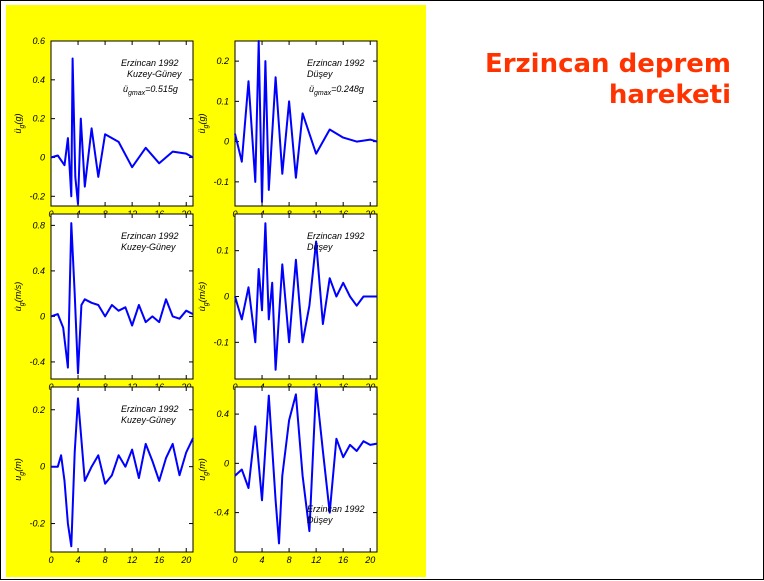  I want to click on peak-label: ügmax=0.248g, so click(336, 90).